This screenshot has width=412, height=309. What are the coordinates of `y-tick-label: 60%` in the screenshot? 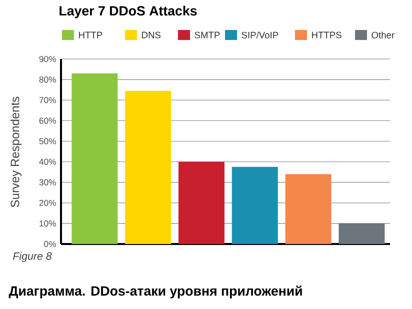 It's located at (47, 121).